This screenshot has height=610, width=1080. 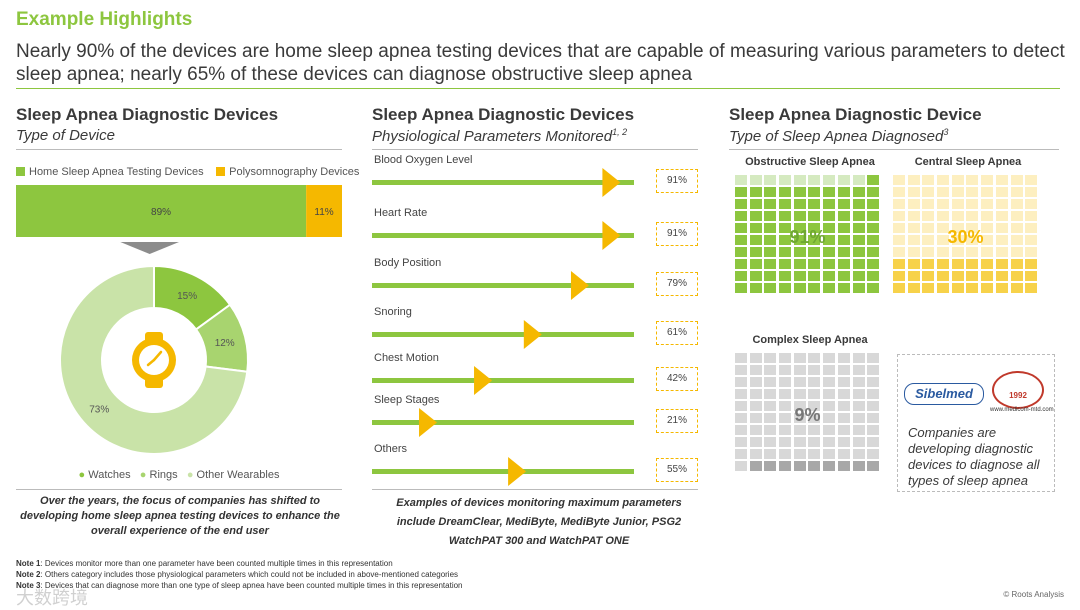 I want to click on donut-legend: ● Watches ● Rings ● Other Wearables, so click(x=179, y=475).